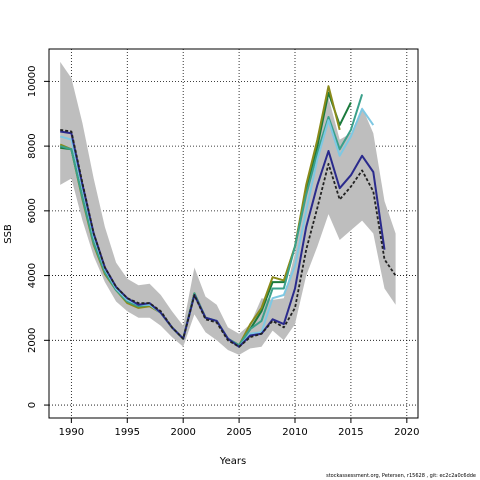  I want to click on y-tick-label: 6000, so click(32, 210).